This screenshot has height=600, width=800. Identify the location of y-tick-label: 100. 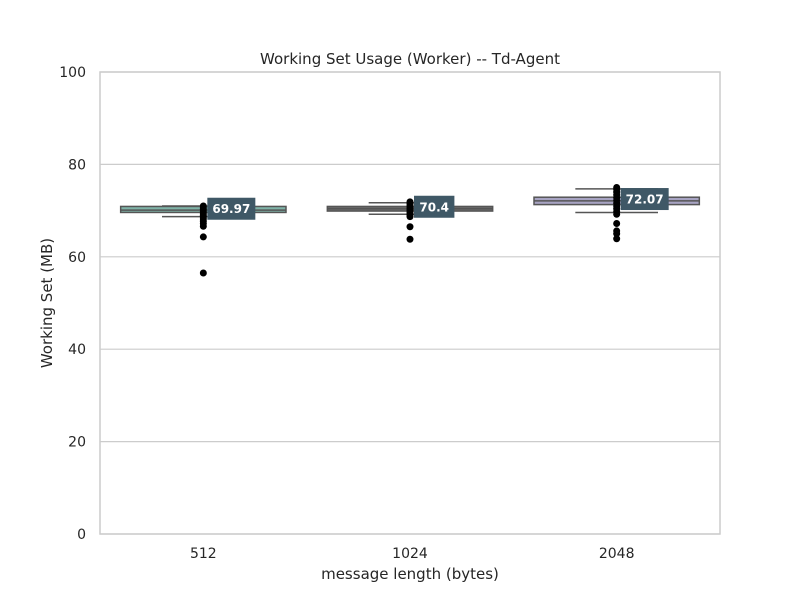
(72, 73).